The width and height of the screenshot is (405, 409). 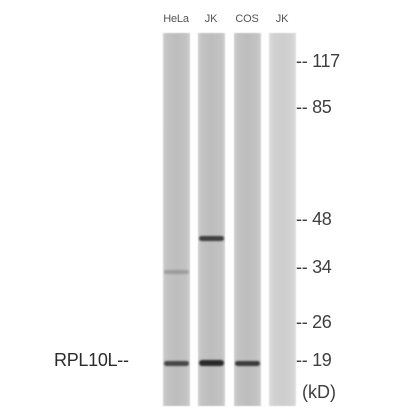 What do you see at coordinates (314, 107) in the screenshot?
I see `marker-85: -- 85` at bounding box center [314, 107].